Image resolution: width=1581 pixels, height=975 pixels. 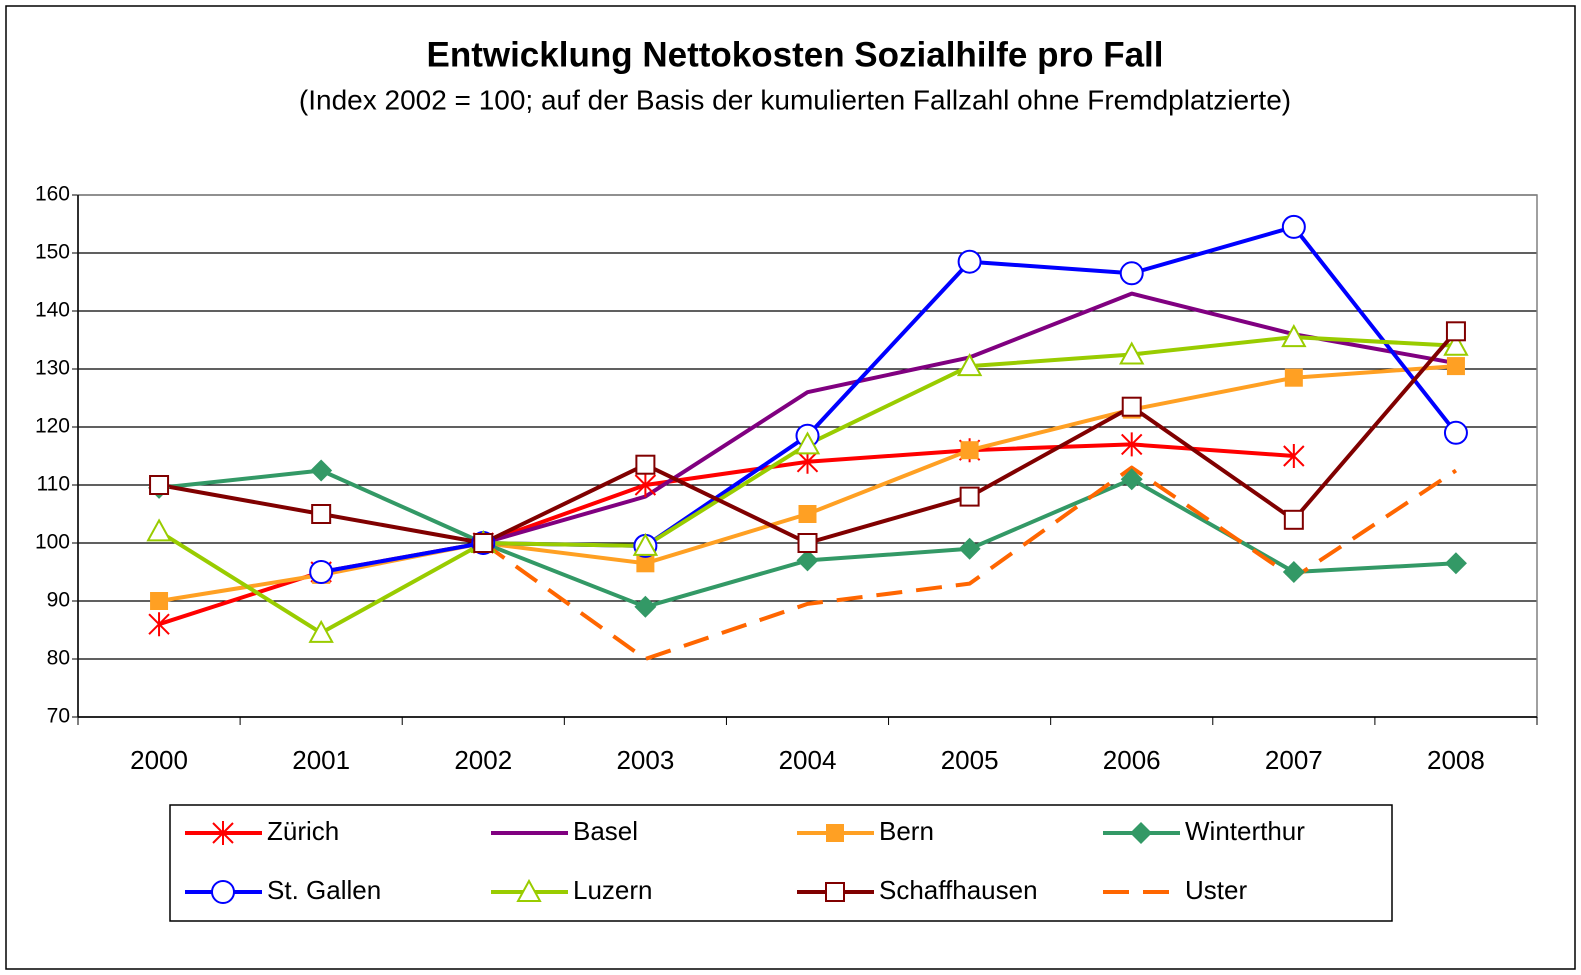 What do you see at coordinates (808, 760) in the screenshot?
I see `x-tick-label: 2004` at bounding box center [808, 760].